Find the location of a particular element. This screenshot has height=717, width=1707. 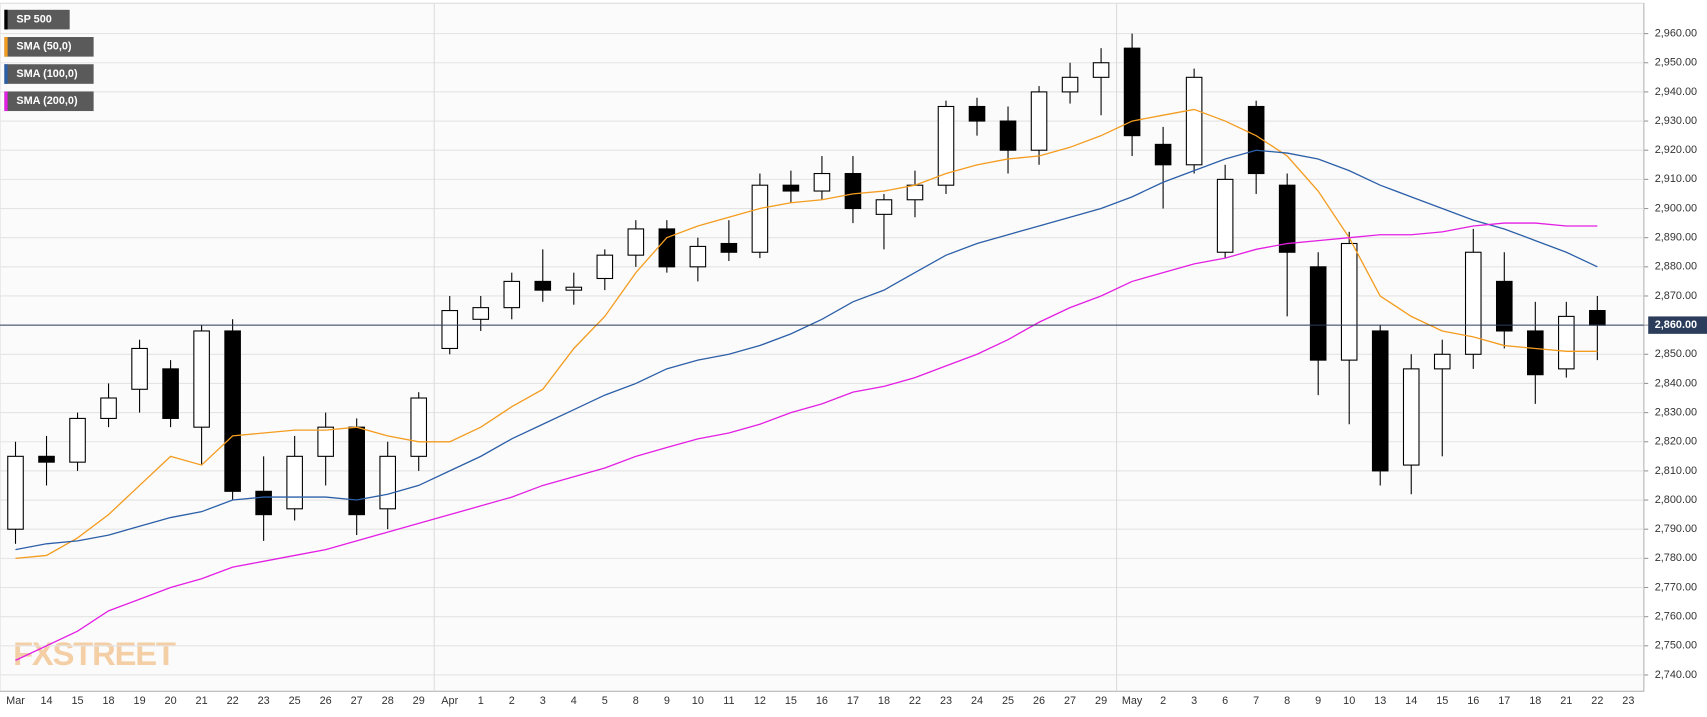

last-price-box is located at coordinates (1677, 325).